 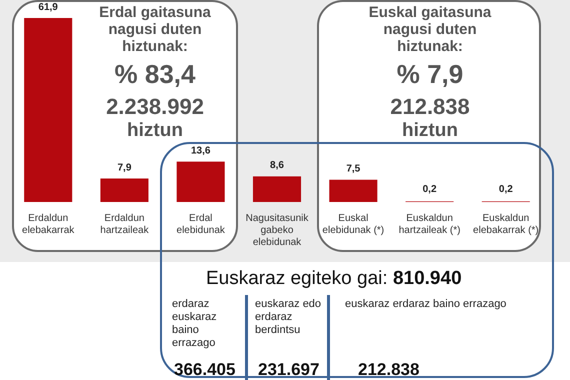 What do you see at coordinates (125, 224) in the screenshot?
I see `x-tick-label: Erdaldun hartzaileak` at bounding box center [125, 224].